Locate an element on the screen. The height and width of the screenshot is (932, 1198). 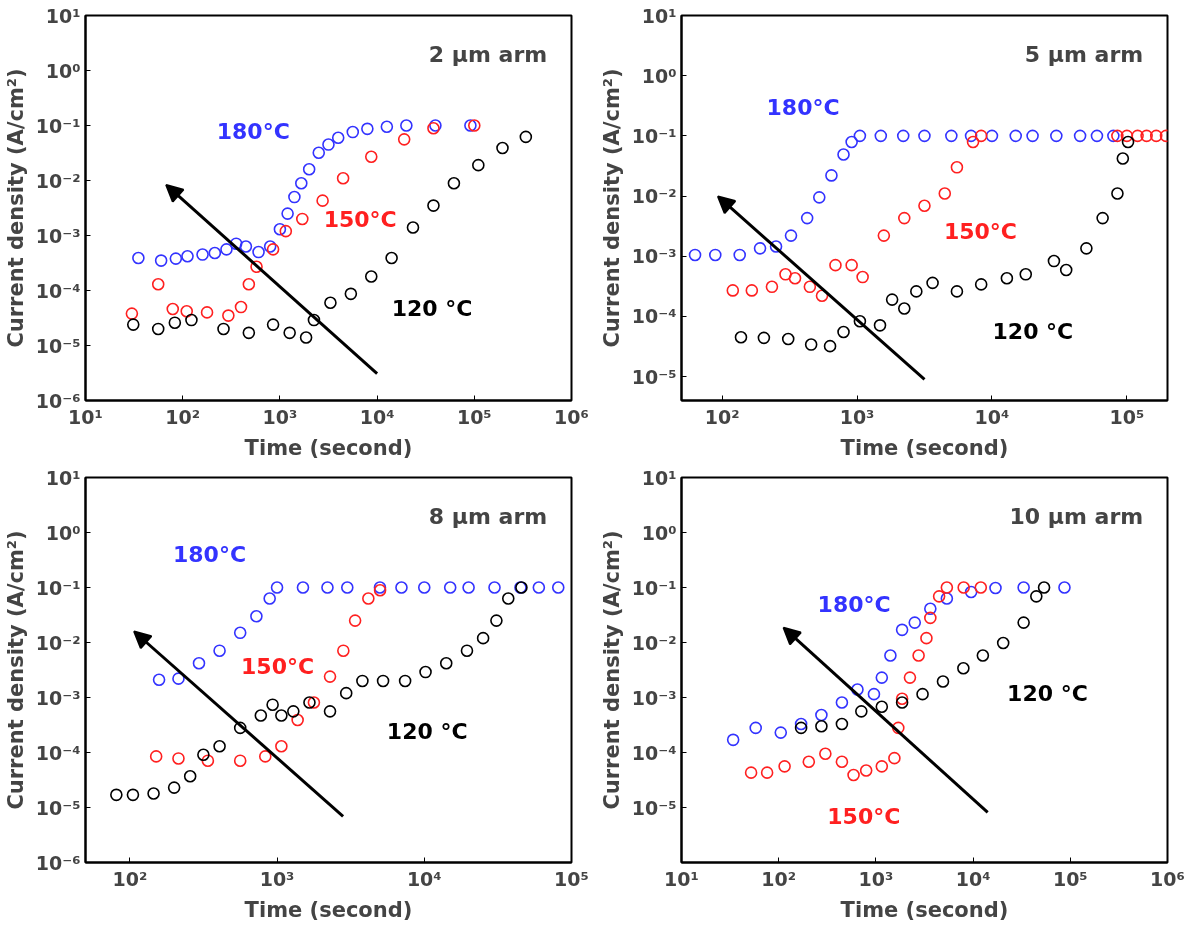
text: 8 µm arm is located at coordinates (488, 516).